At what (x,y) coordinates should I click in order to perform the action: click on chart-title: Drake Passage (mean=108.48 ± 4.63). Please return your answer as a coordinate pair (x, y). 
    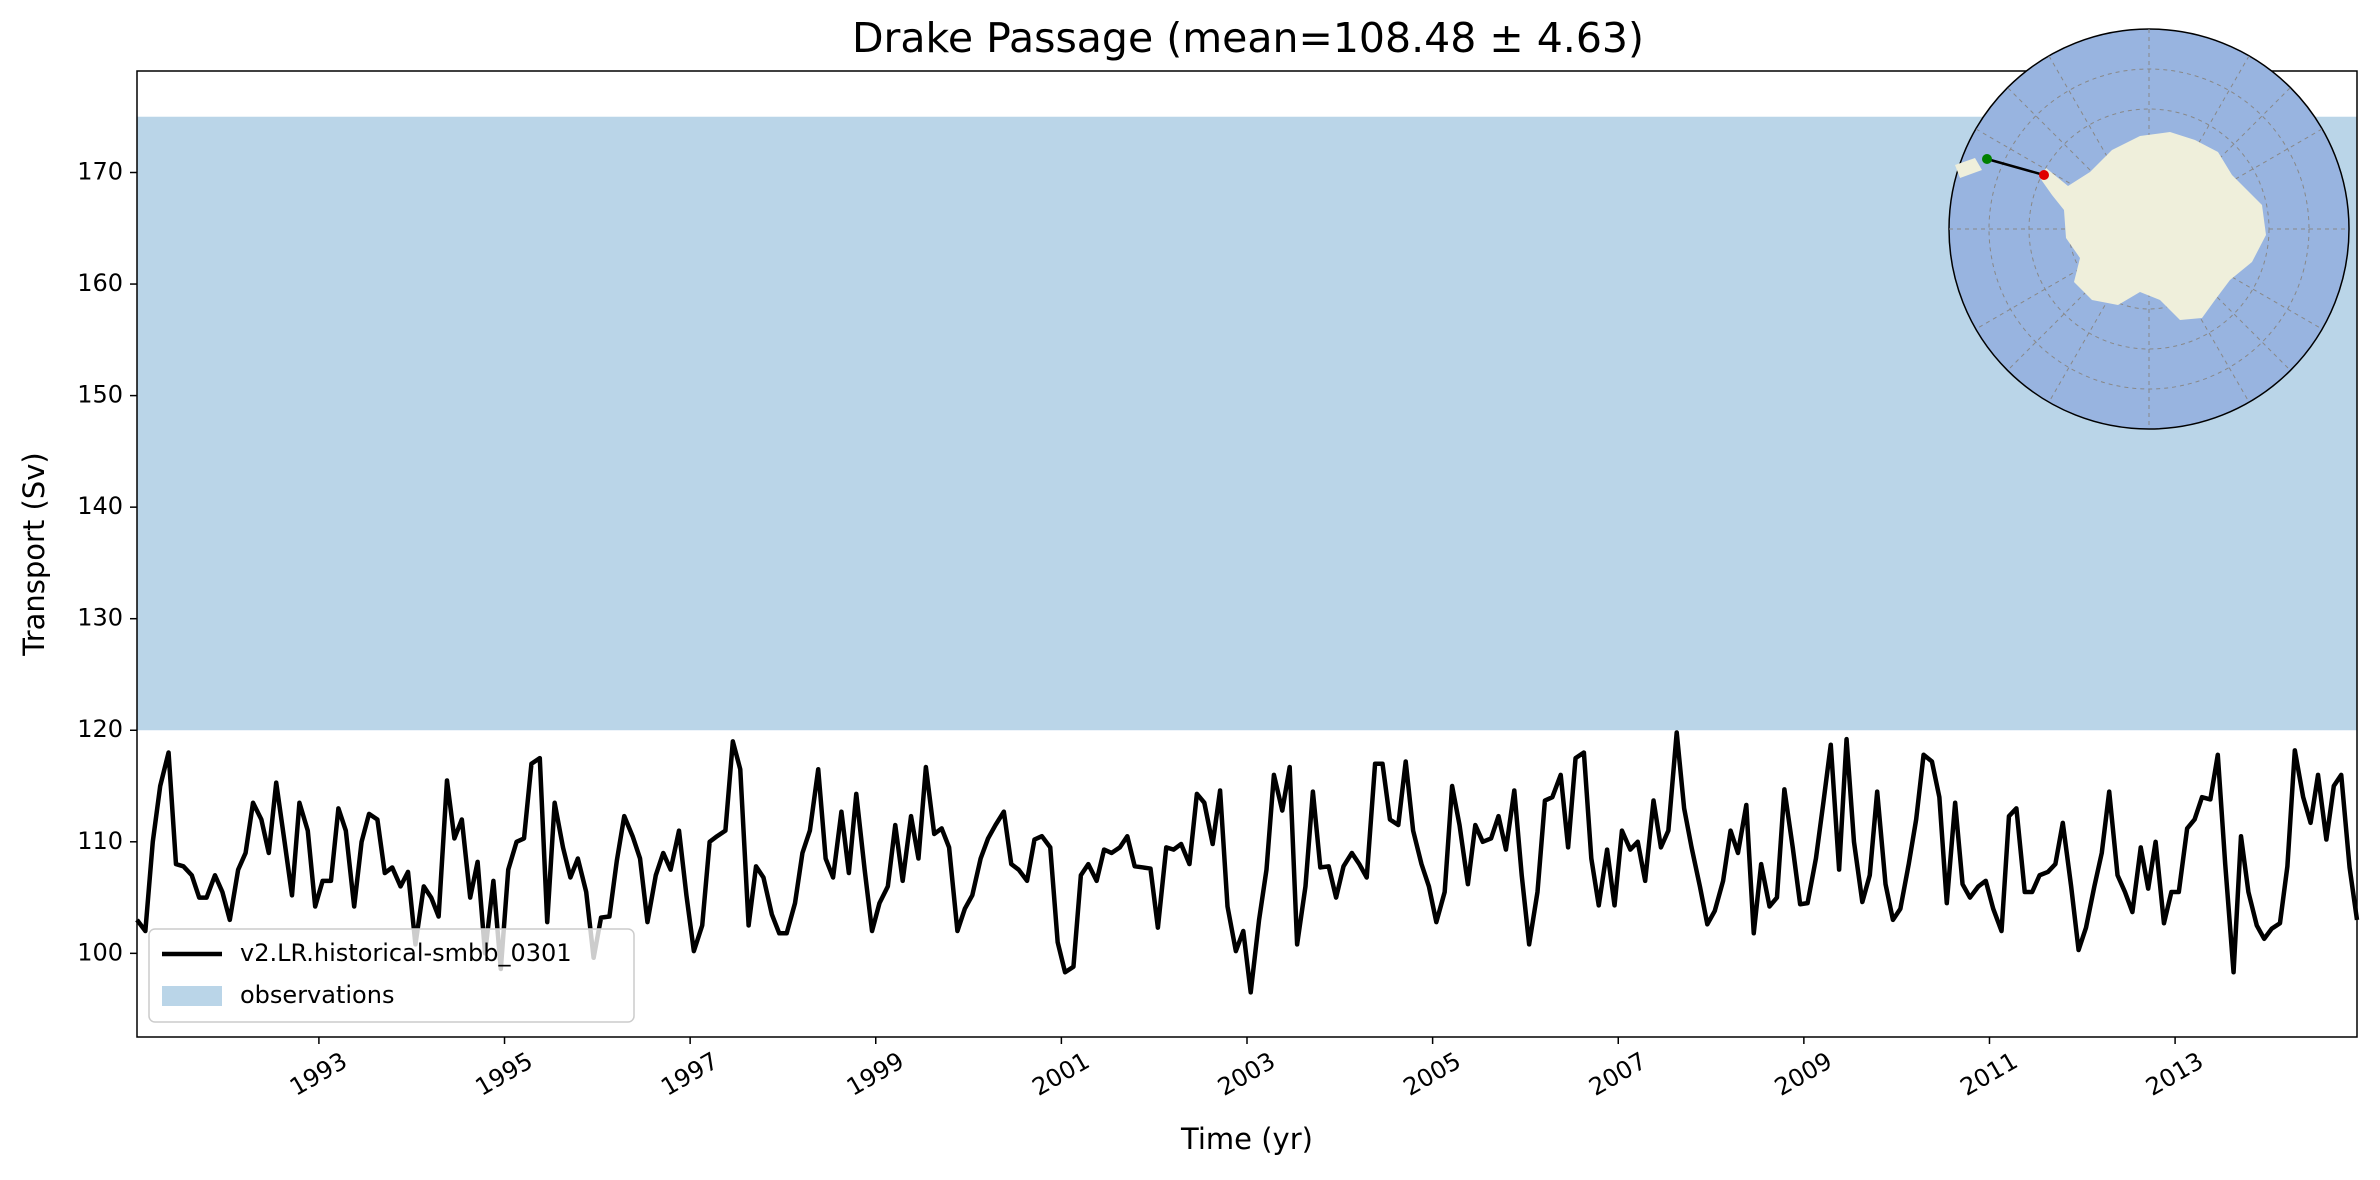
    Looking at the image, I should click on (1248, 38).